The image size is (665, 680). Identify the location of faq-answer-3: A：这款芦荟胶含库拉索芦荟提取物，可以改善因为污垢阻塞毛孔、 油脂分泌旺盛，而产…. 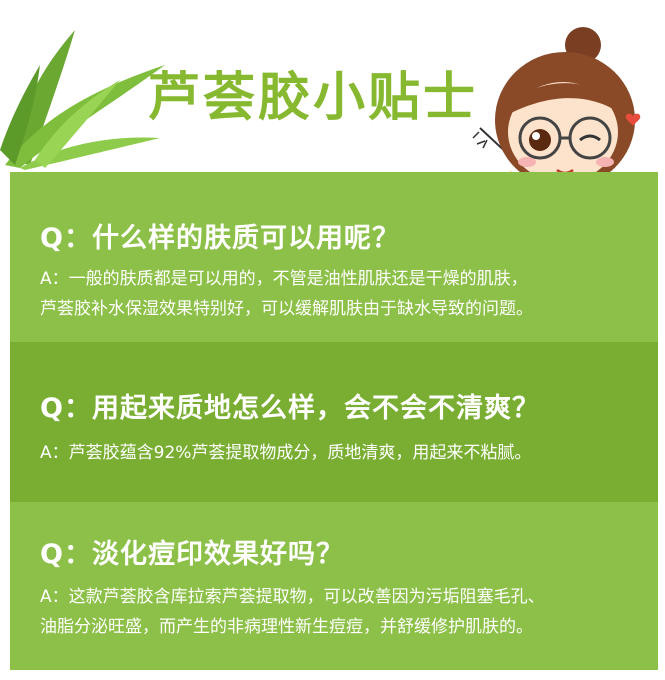
(340, 612).